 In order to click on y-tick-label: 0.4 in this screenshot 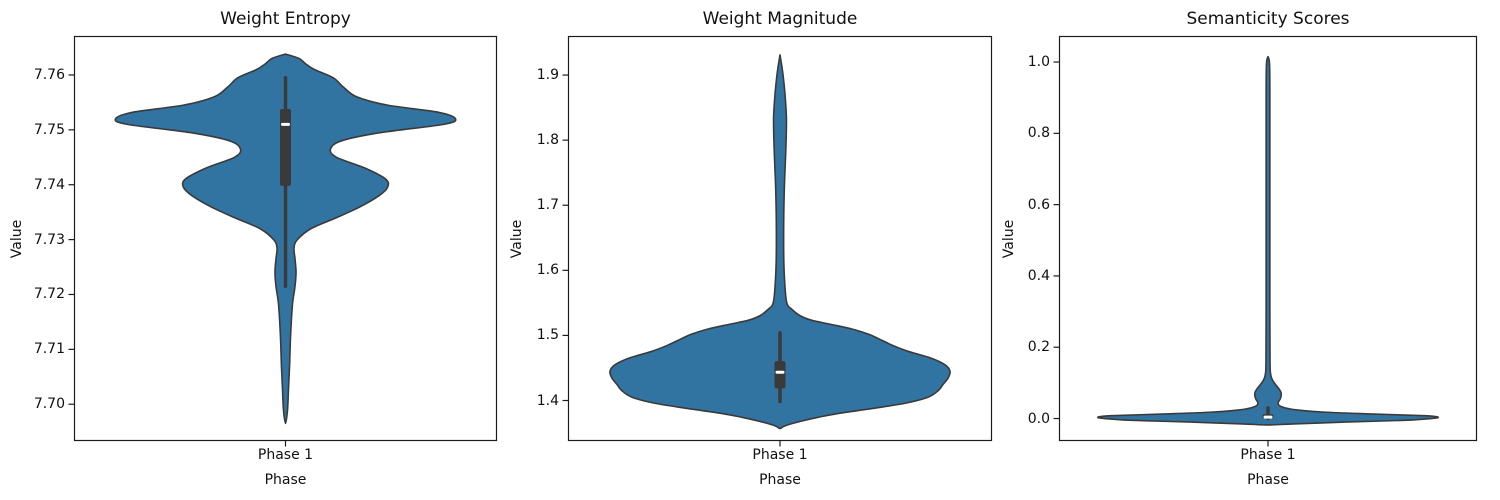, I will do `click(1038, 275)`.